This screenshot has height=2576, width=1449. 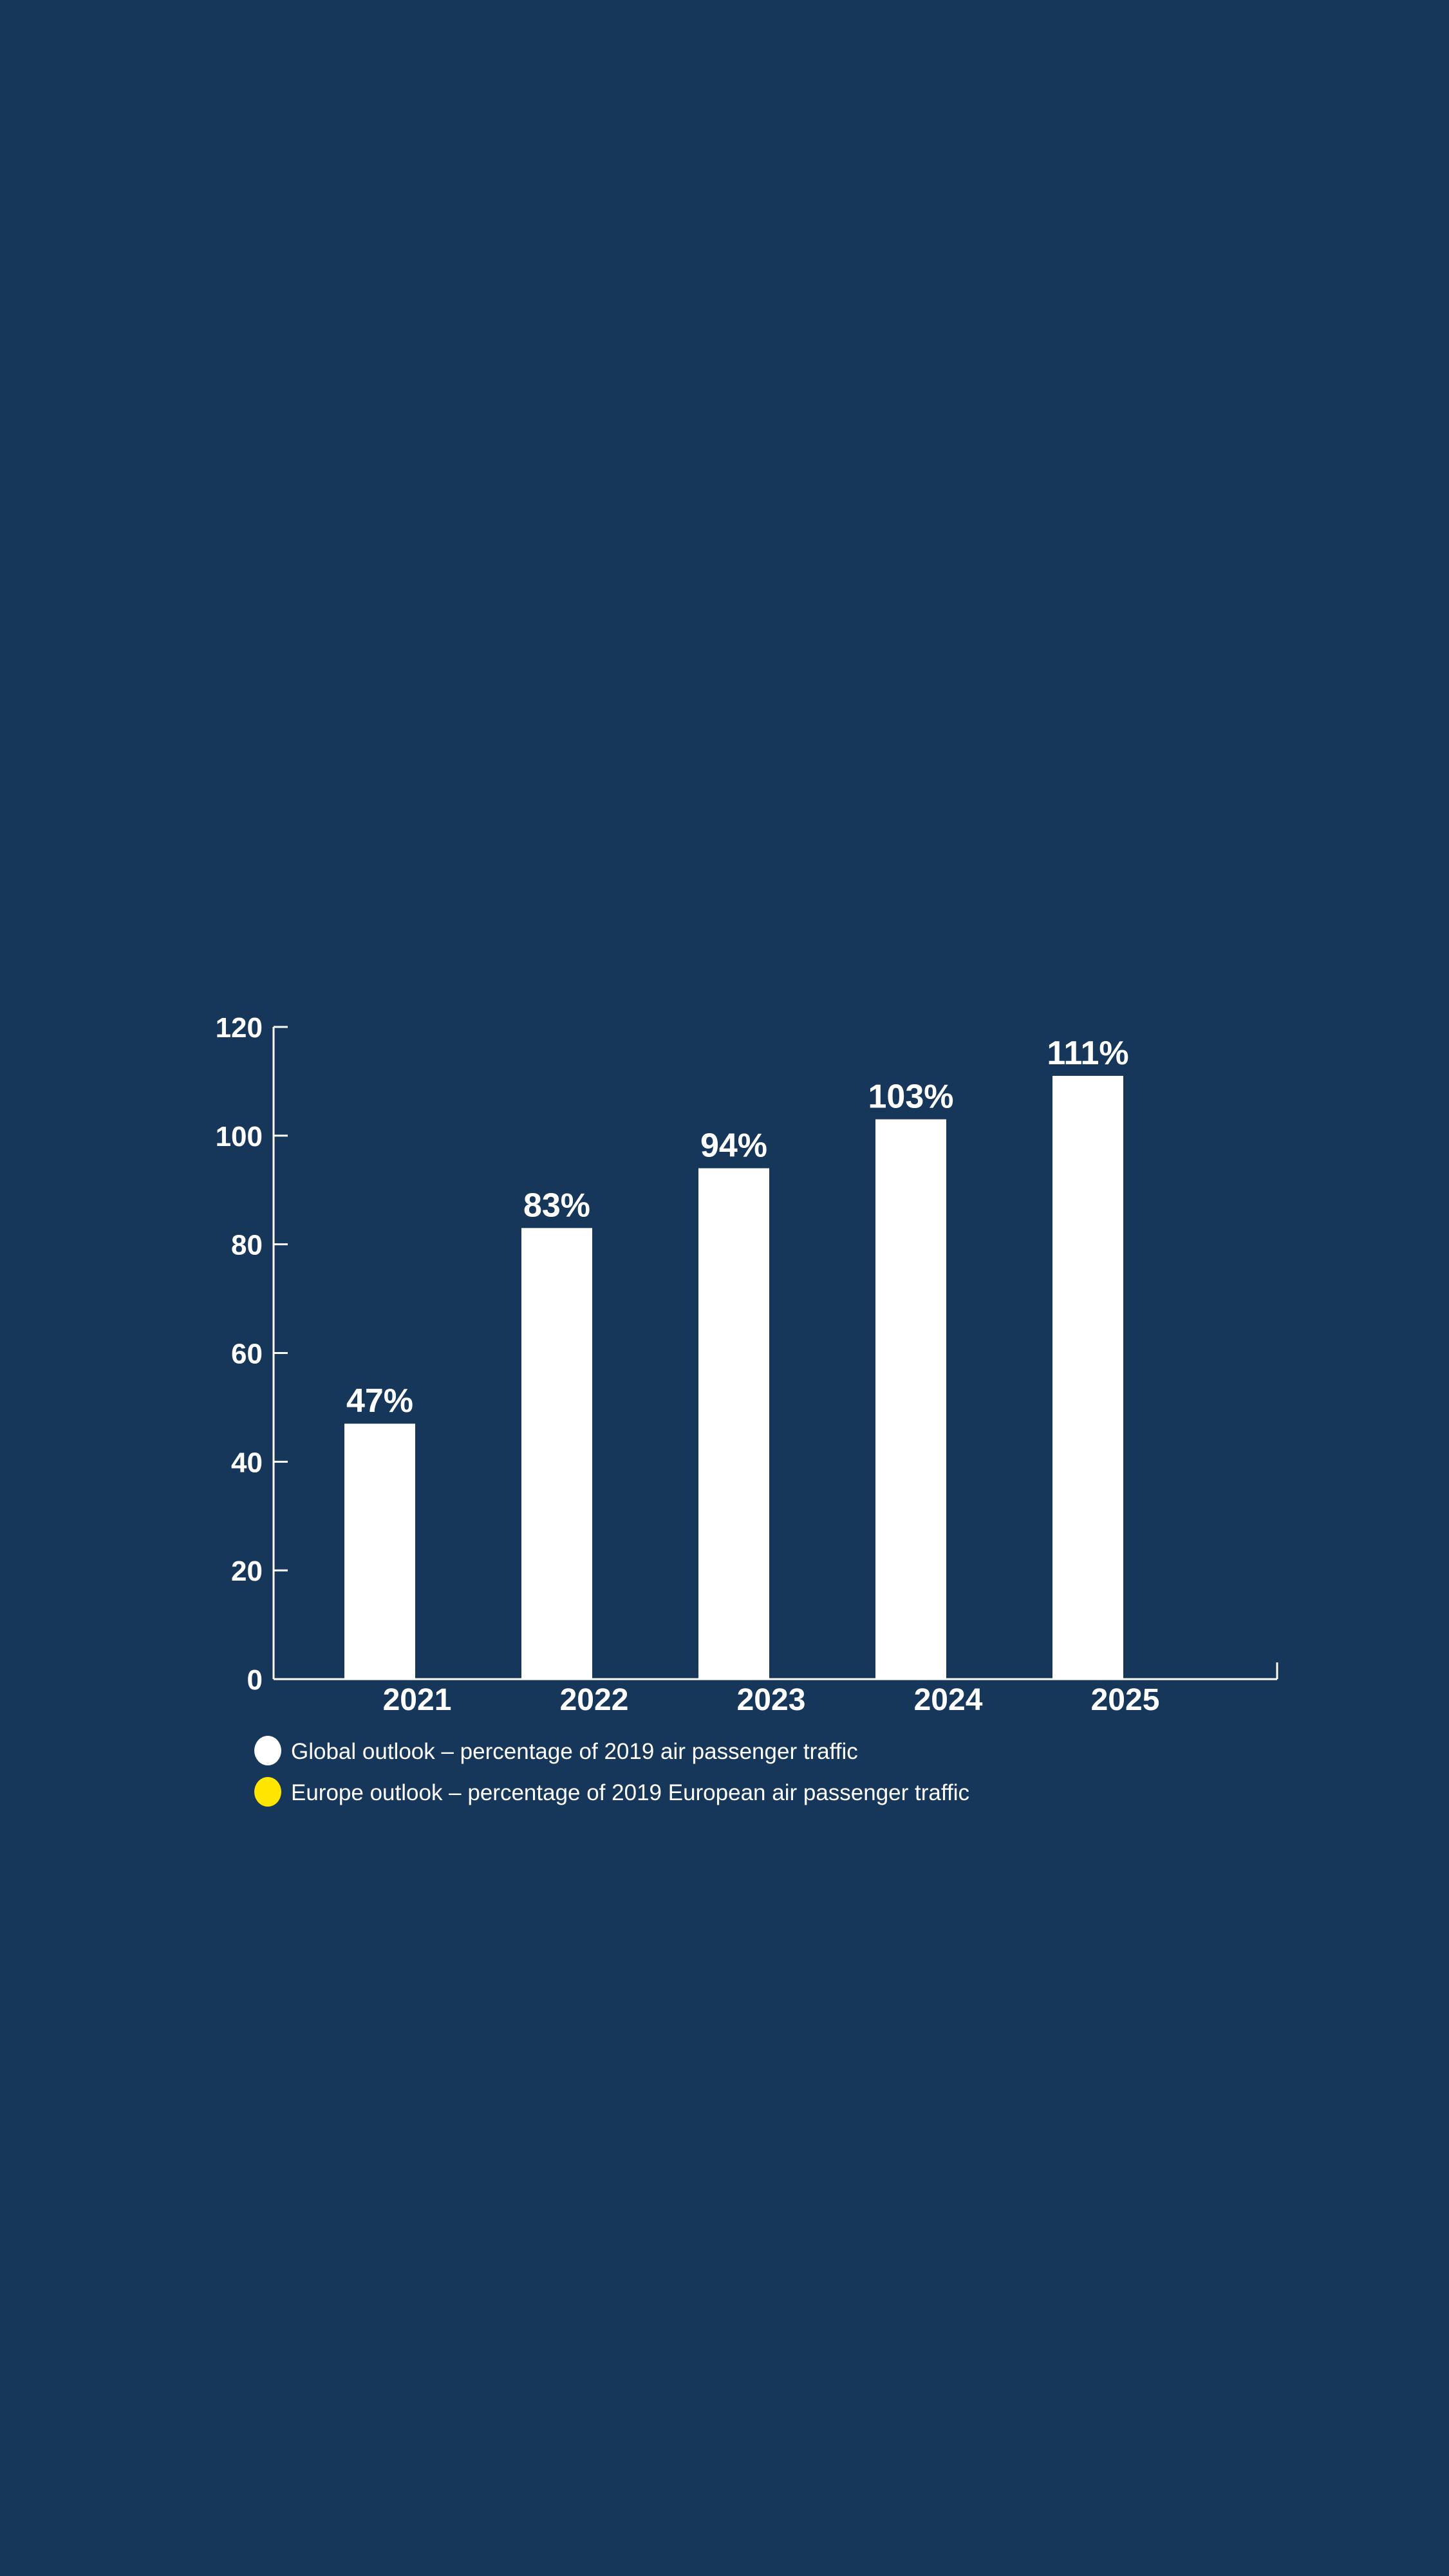 I want to click on x-tick-label: 2022, so click(x=594, y=1700).